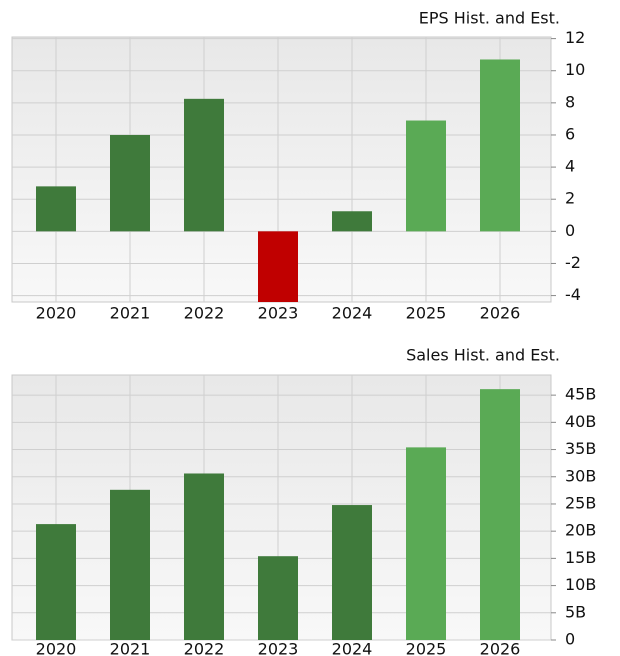 This screenshot has width=620, height=656. What do you see at coordinates (580, 557) in the screenshot?
I see `y-tick-label: 15B` at bounding box center [580, 557].